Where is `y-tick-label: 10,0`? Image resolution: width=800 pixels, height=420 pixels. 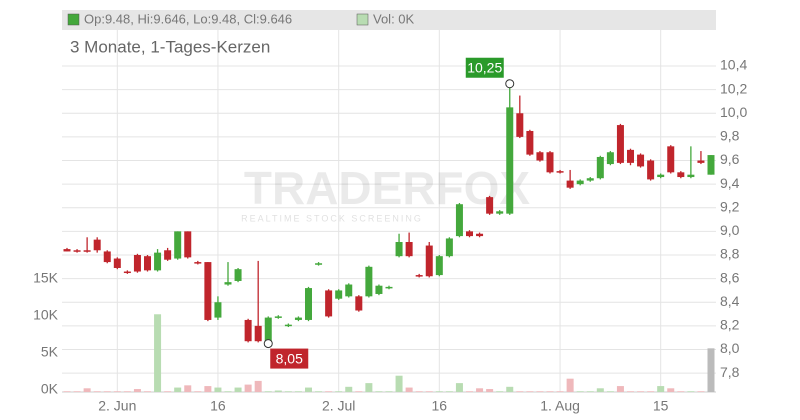 y-tick-label: 10,0 is located at coordinates (733, 112).